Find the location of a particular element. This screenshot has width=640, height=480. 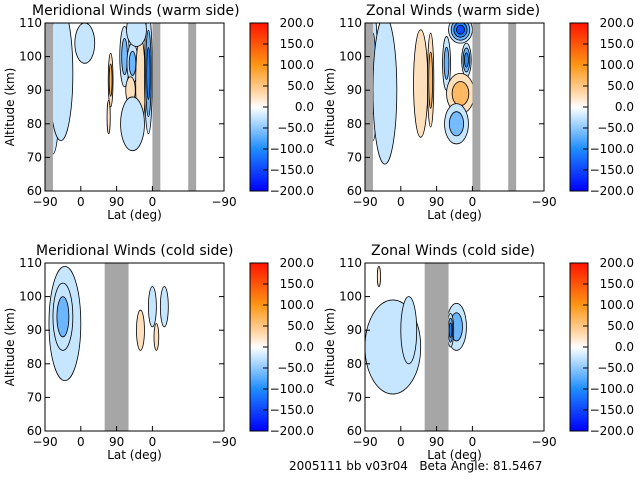

chart-title: Zonal Winds (warm side) is located at coordinates (453, 11).